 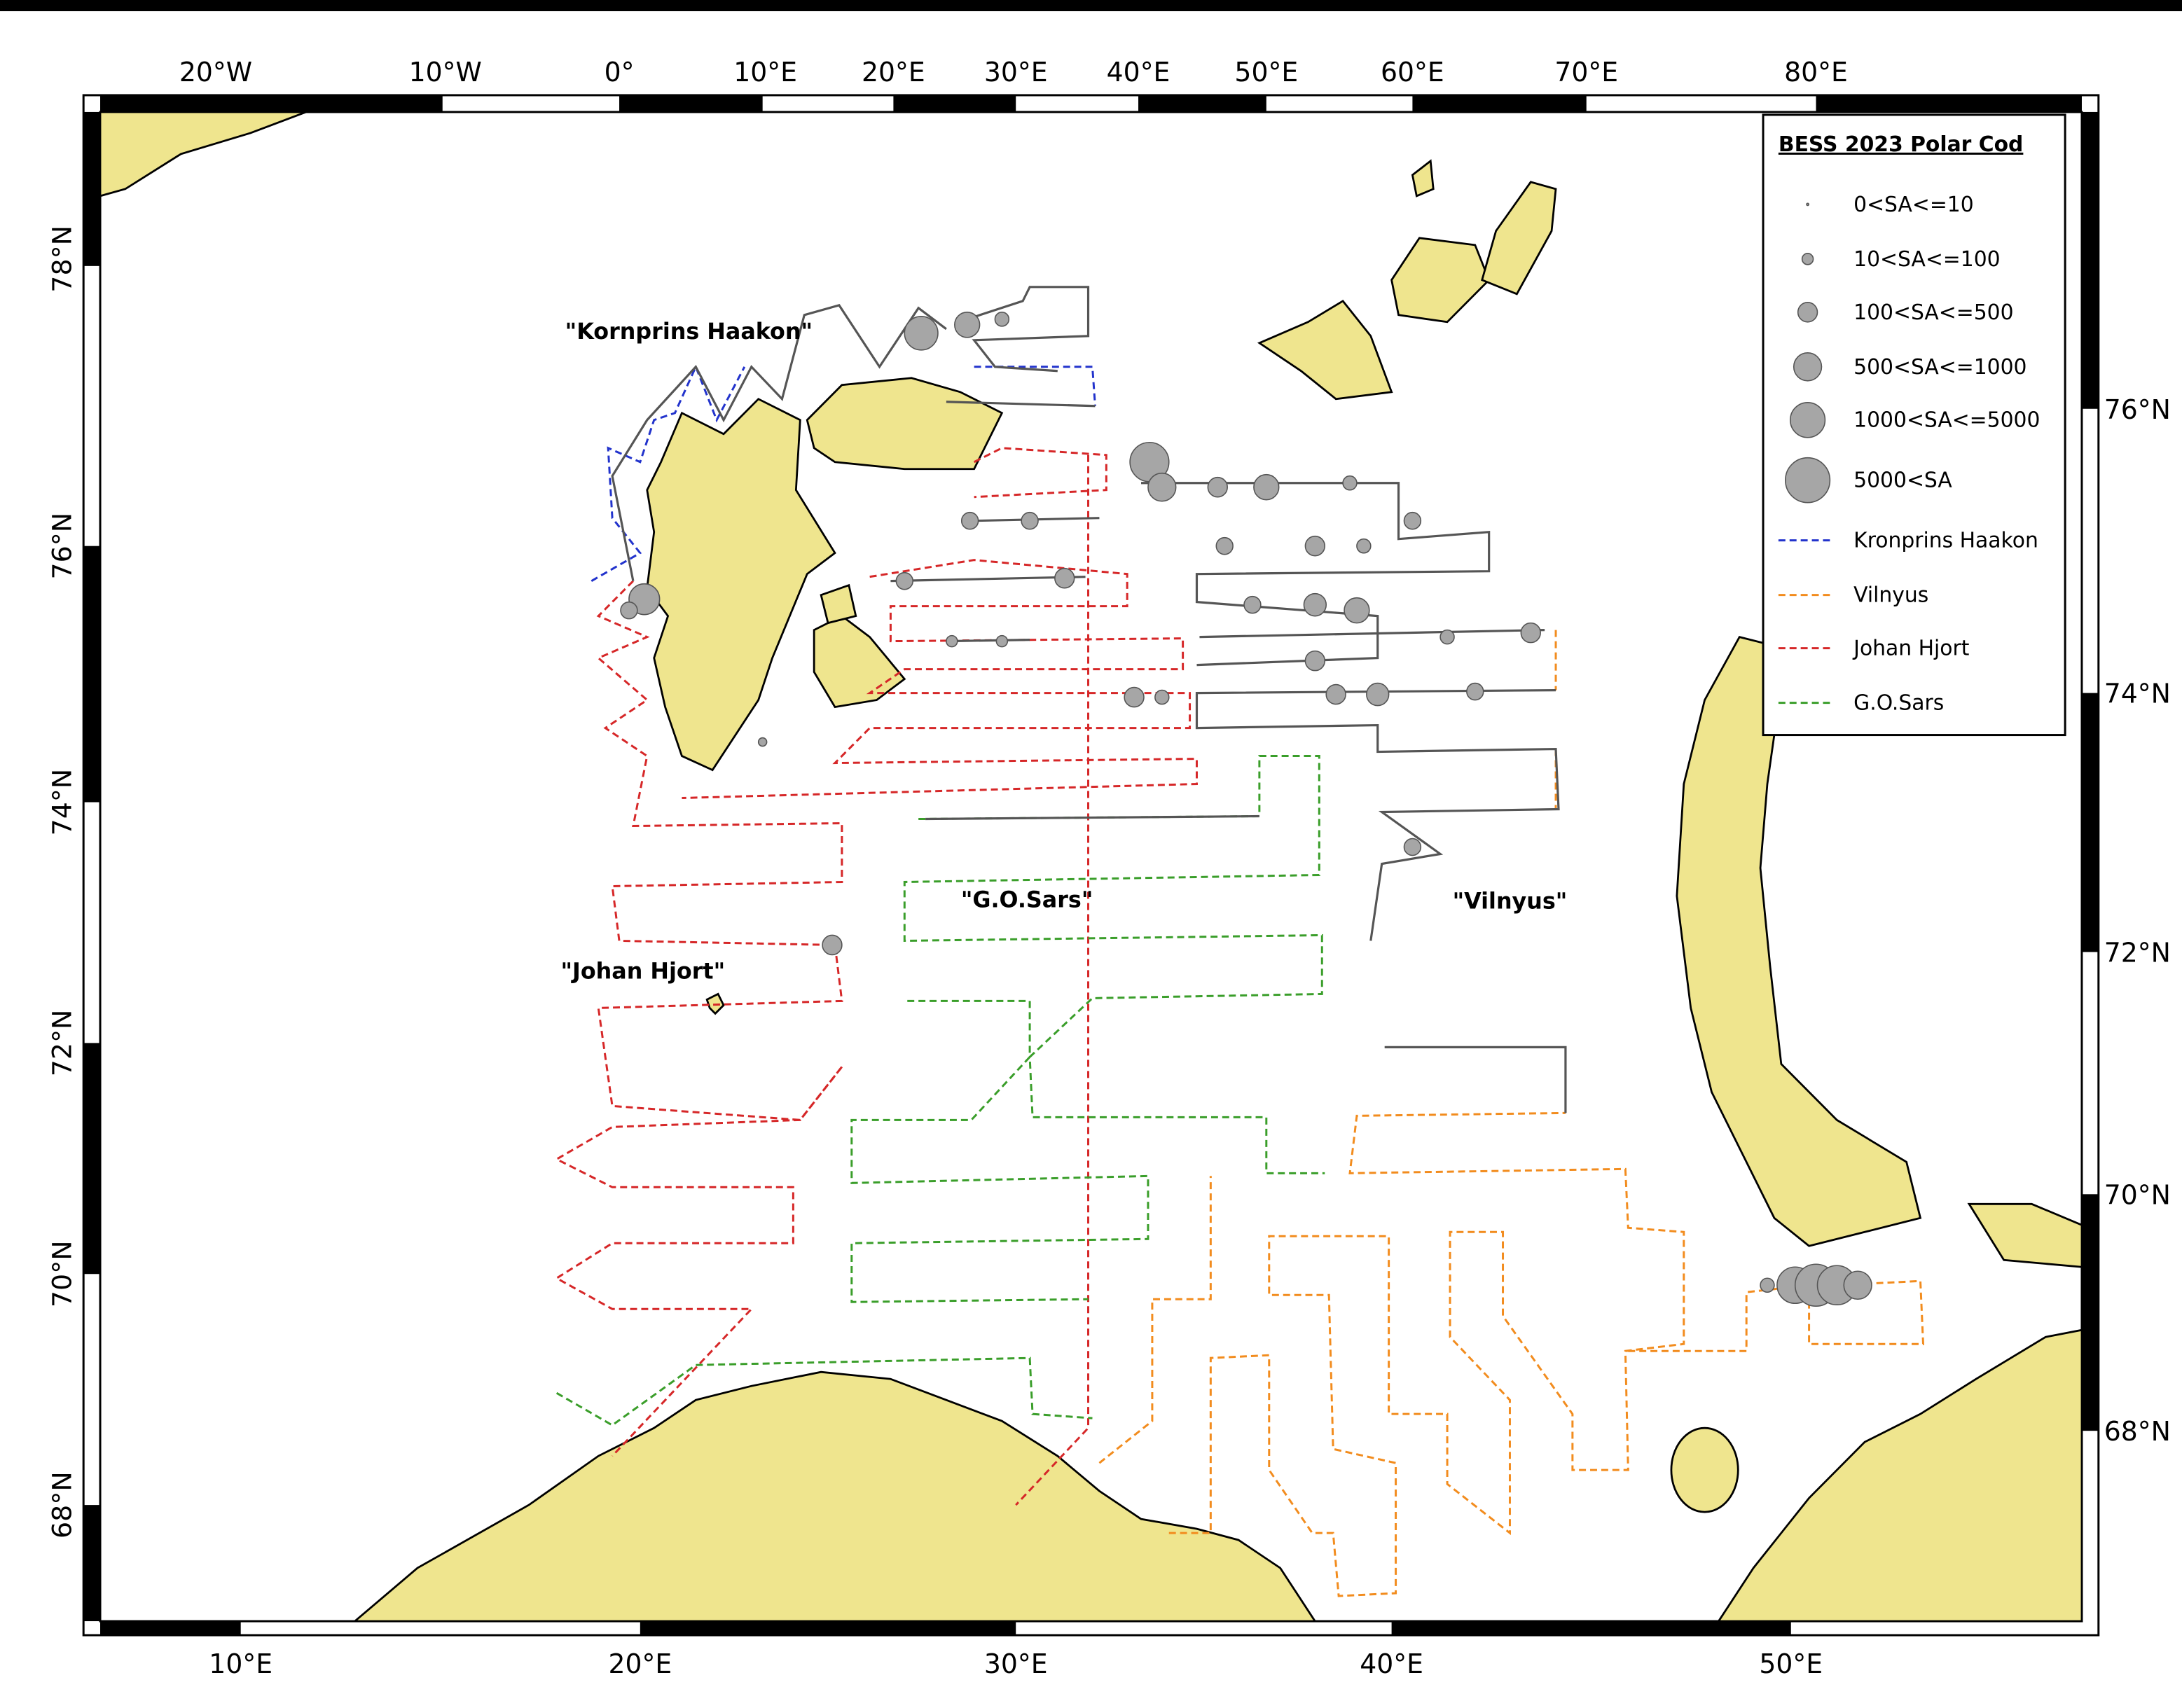 I want to click on legend-track-label: Kronprins Haakon, so click(x=1945, y=541).